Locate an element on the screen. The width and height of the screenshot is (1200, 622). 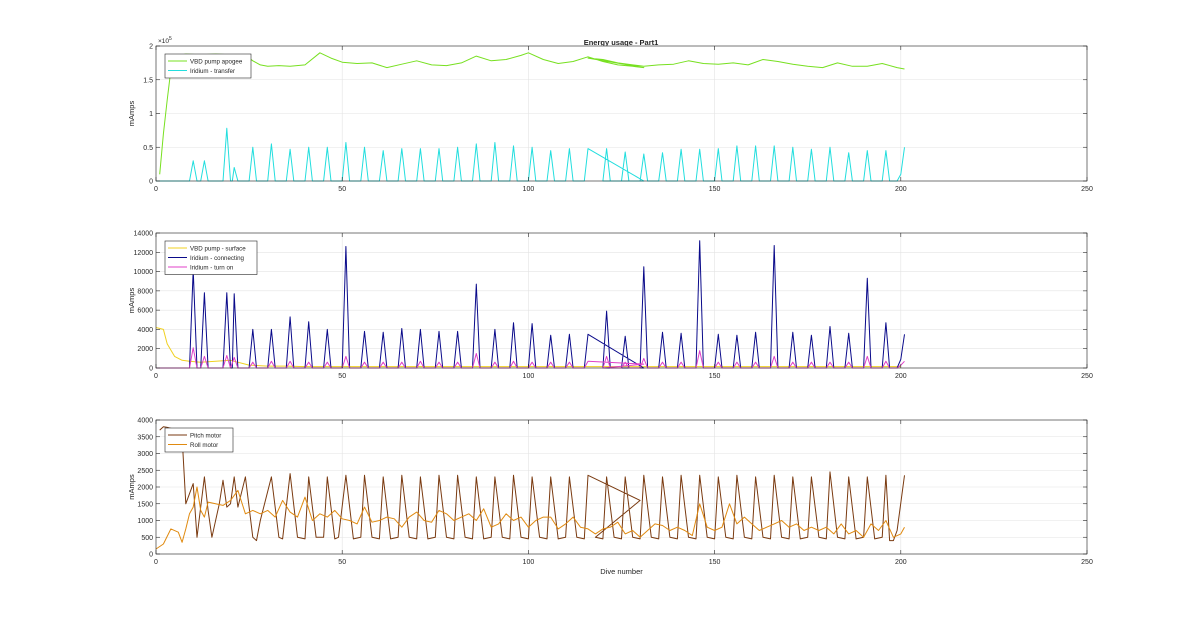
legend-label-1: Pitch motor is located at coordinates (205, 435).